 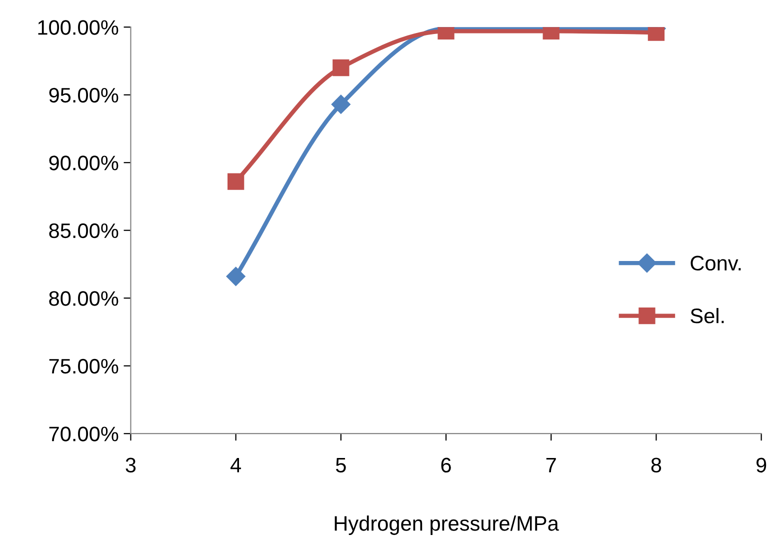 I want to click on y-tick-label: 70.00%, so click(x=83, y=434).